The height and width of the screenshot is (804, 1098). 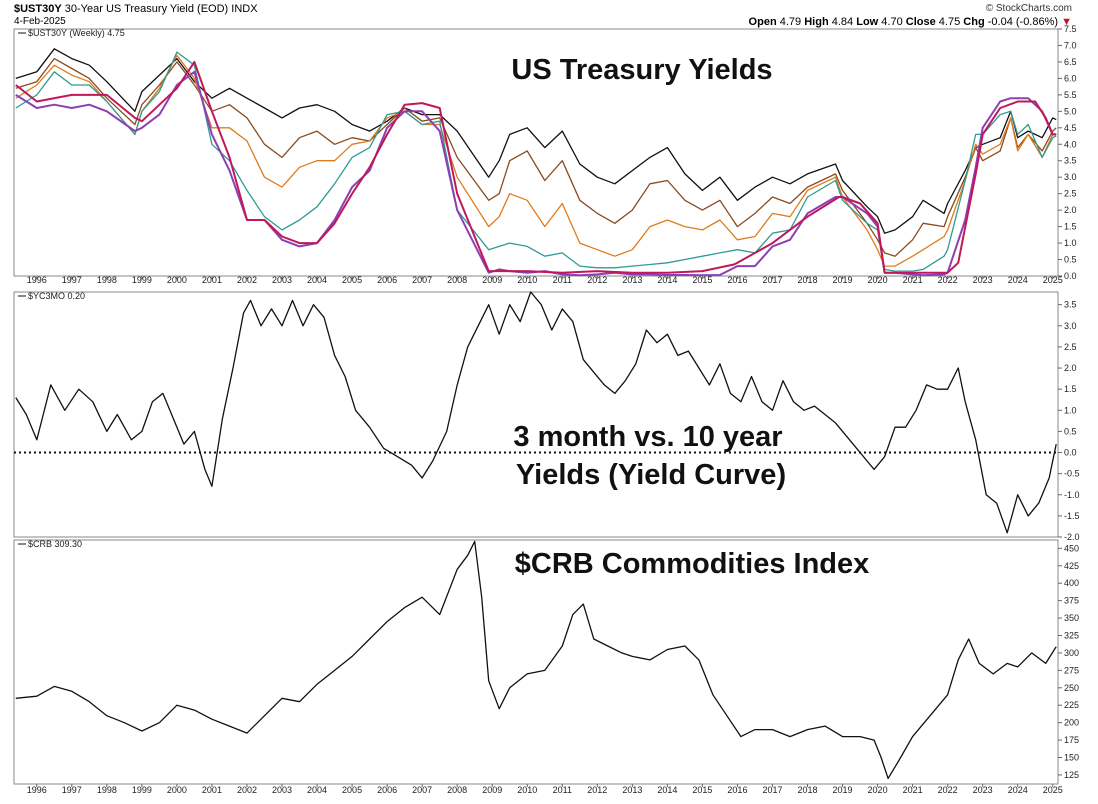 What do you see at coordinates (974, 22) in the screenshot?
I see `chg-label: Chg` at bounding box center [974, 22].